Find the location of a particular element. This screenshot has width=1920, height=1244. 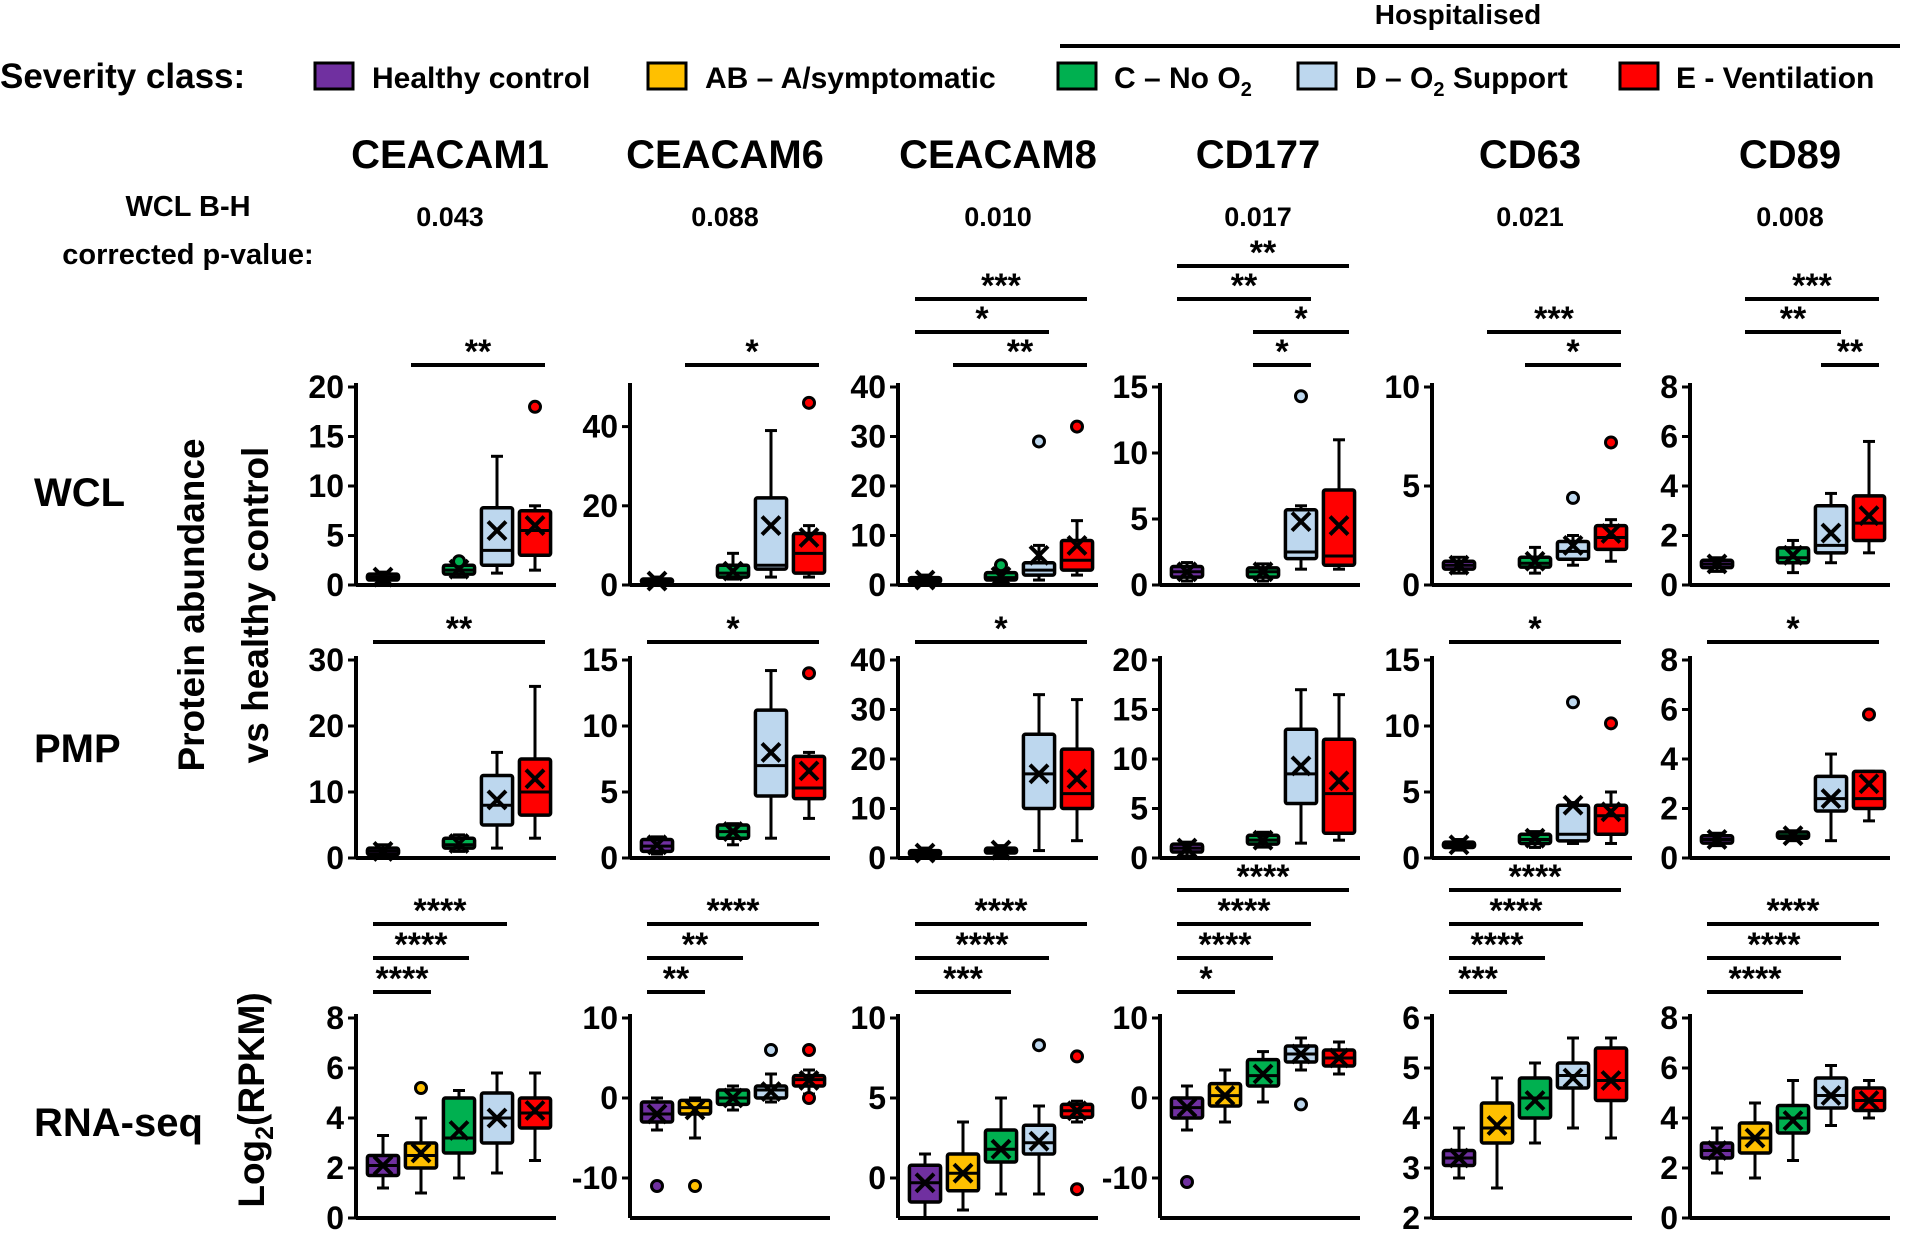

row-label-wcl: WCL is located at coordinates (79, 493).